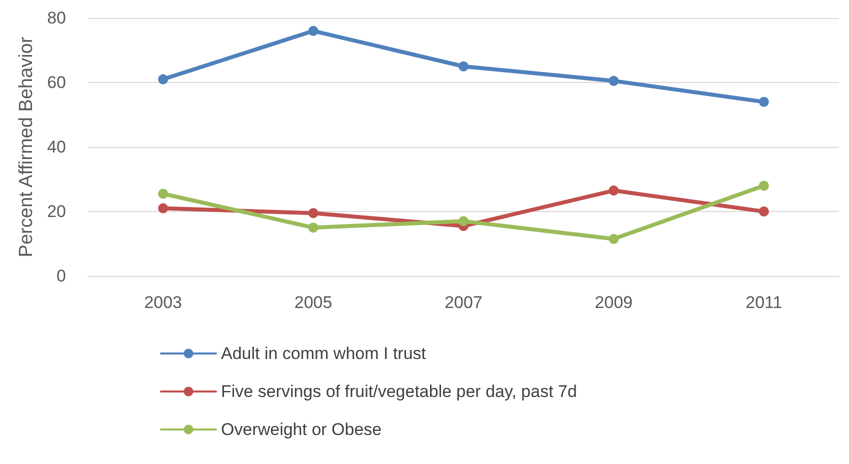 The height and width of the screenshot is (464, 849). Describe the element at coordinates (463, 302) in the screenshot. I see `x-tick-label: 2007` at that location.